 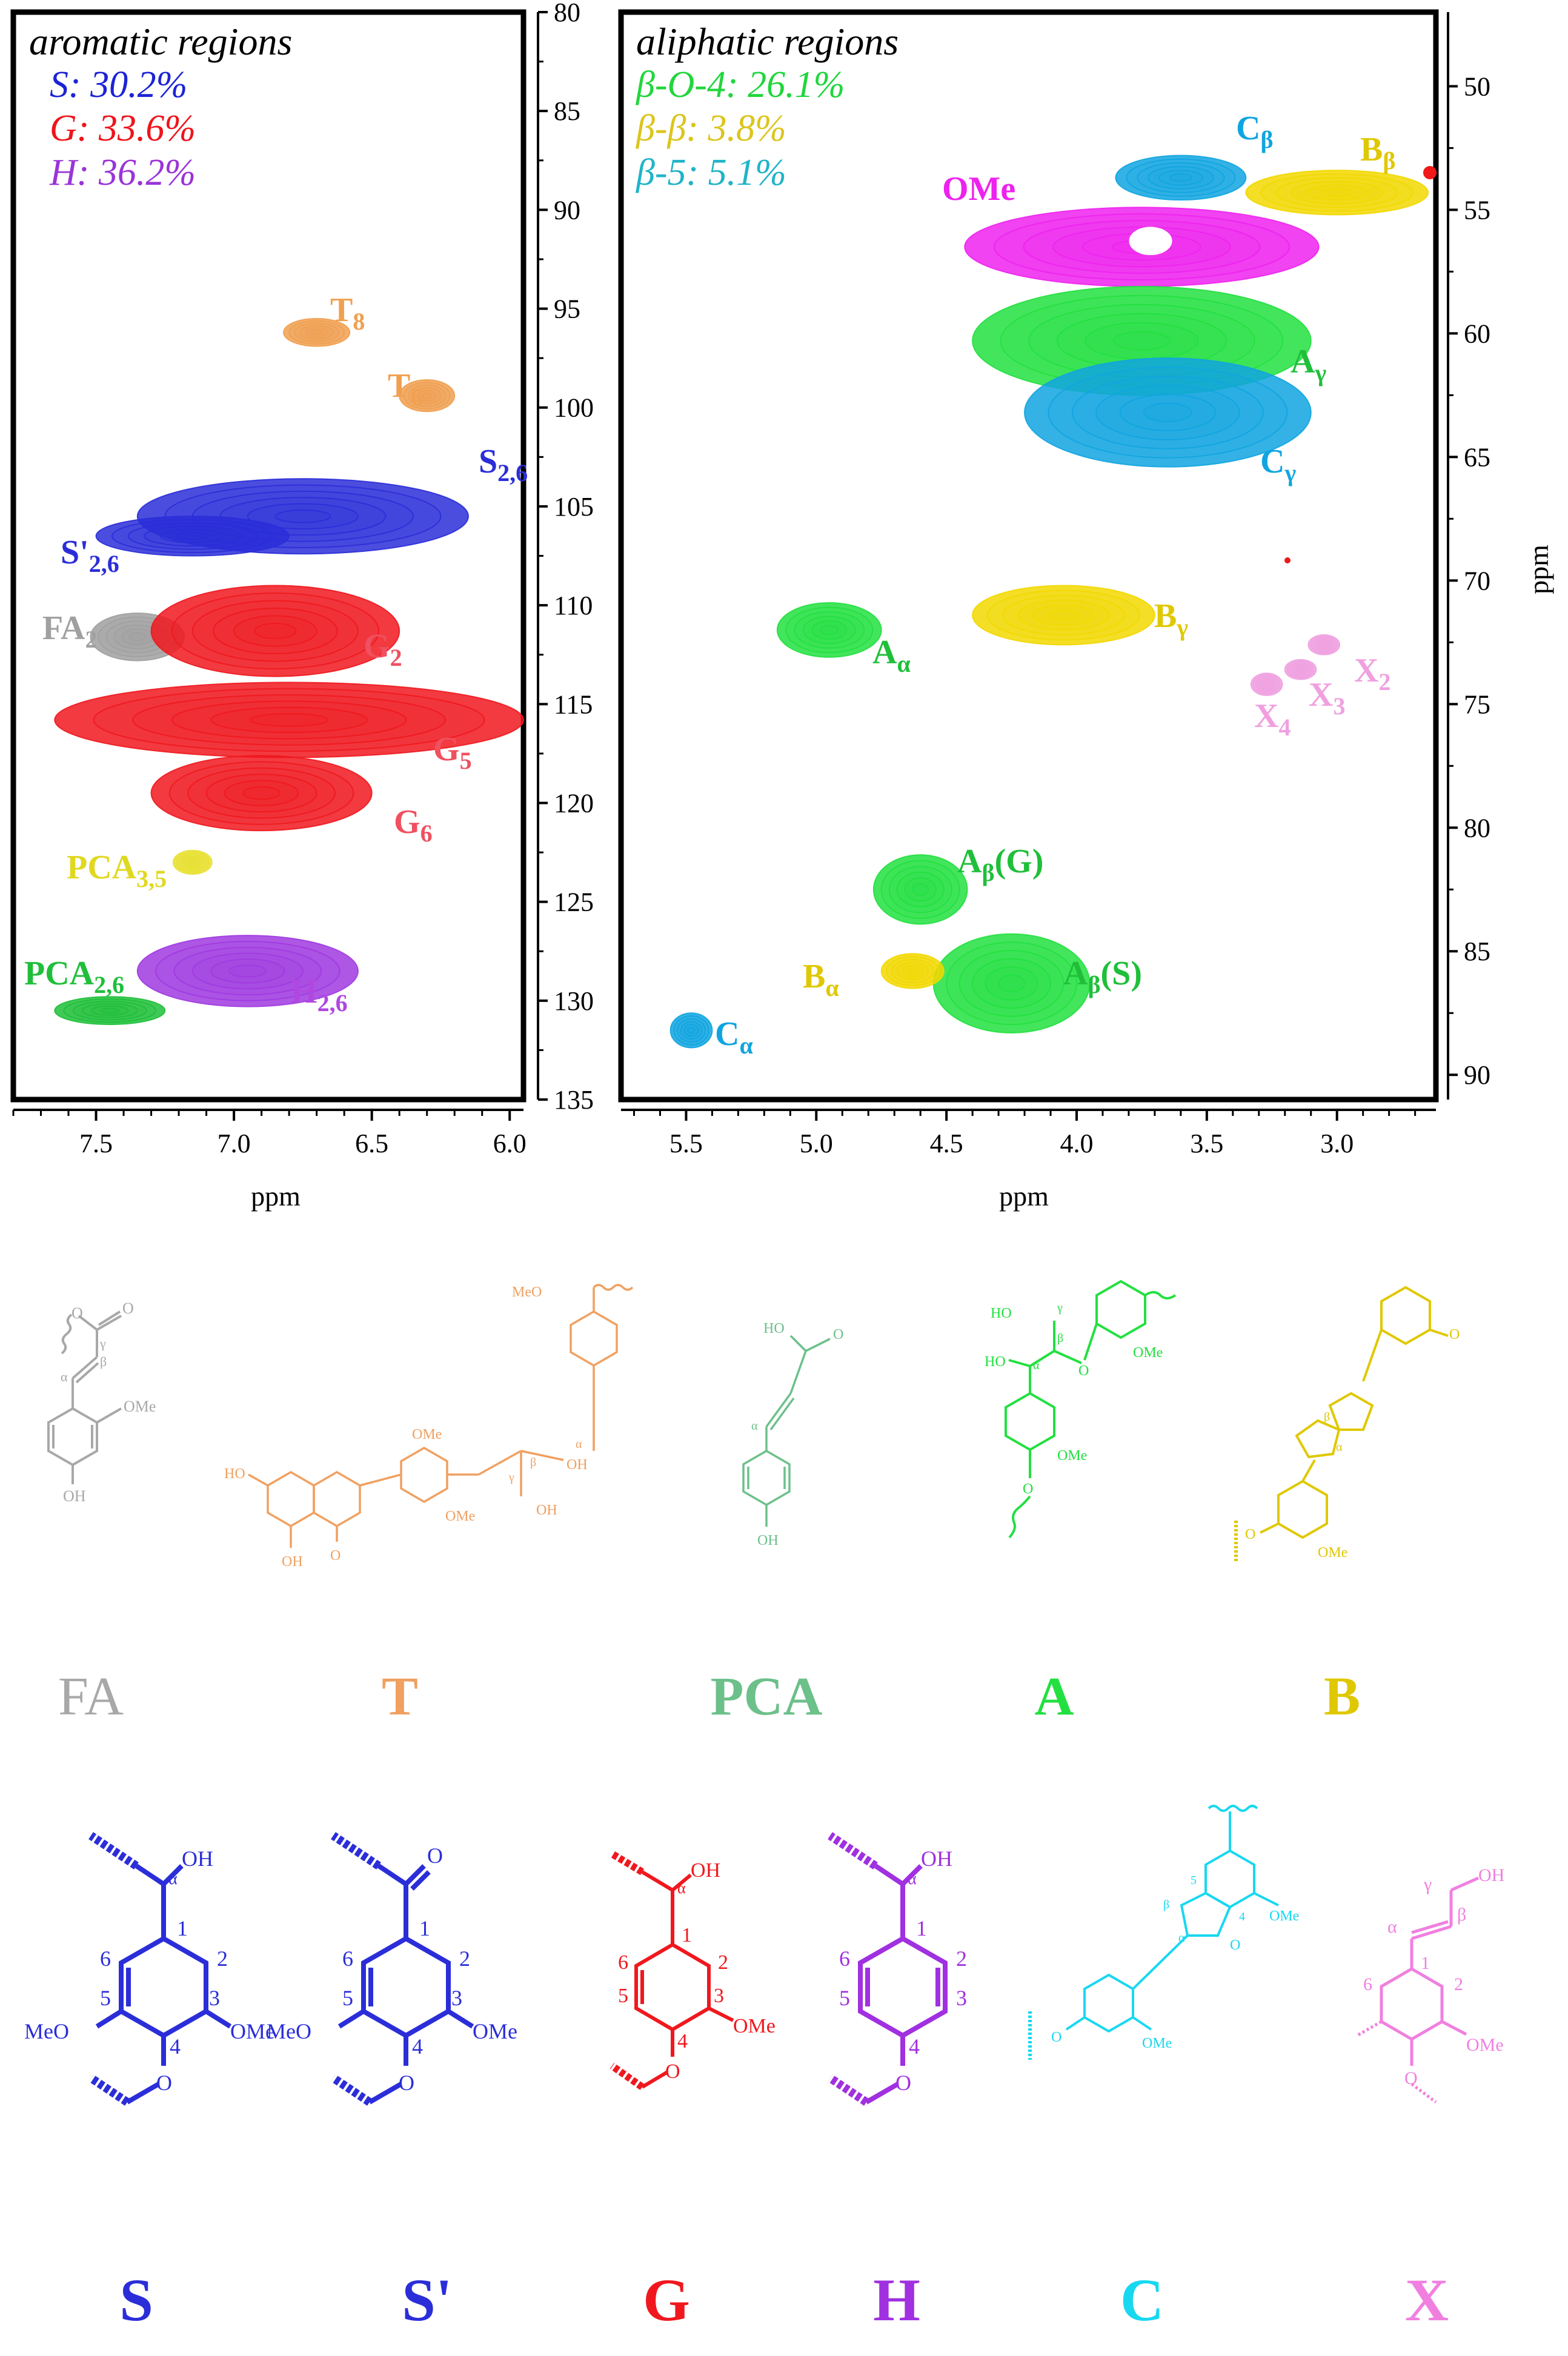 What do you see at coordinates (140, 1406) in the screenshot?
I see `fa-ome-label: OMe` at bounding box center [140, 1406].